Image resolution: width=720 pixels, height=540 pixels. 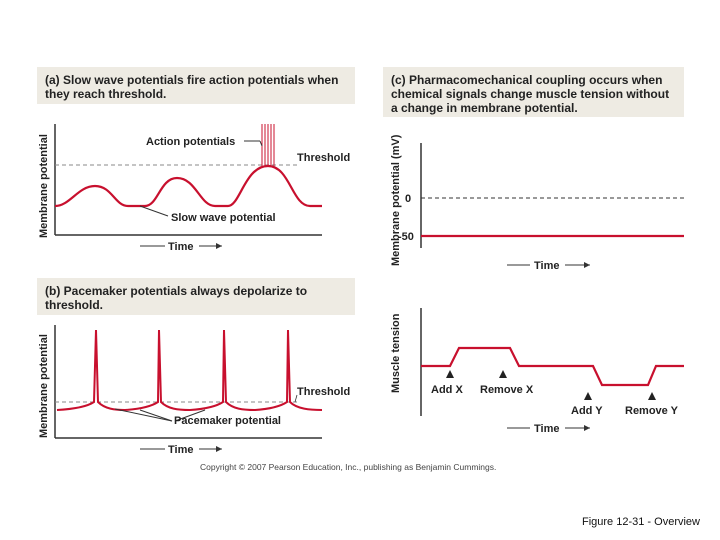 What do you see at coordinates (180, 247) in the screenshot?
I see `panel-a-x-label: Time` at bounding box center [180, 247].